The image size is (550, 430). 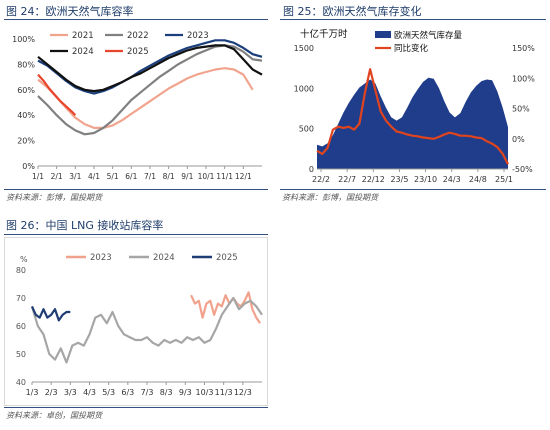 I want to click on left-y-tick-label: 1500, so click(x=304, y=48).